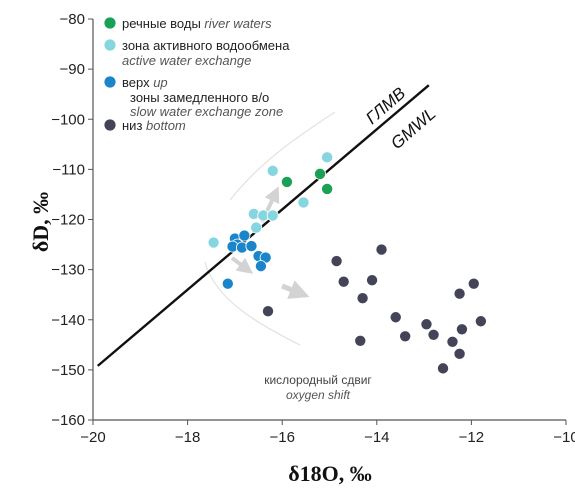 This screenshot has width=575, height=490. Describe the element at coordinates (252, 303) in the screenshot. I see `shift-guide-lower` at that location.